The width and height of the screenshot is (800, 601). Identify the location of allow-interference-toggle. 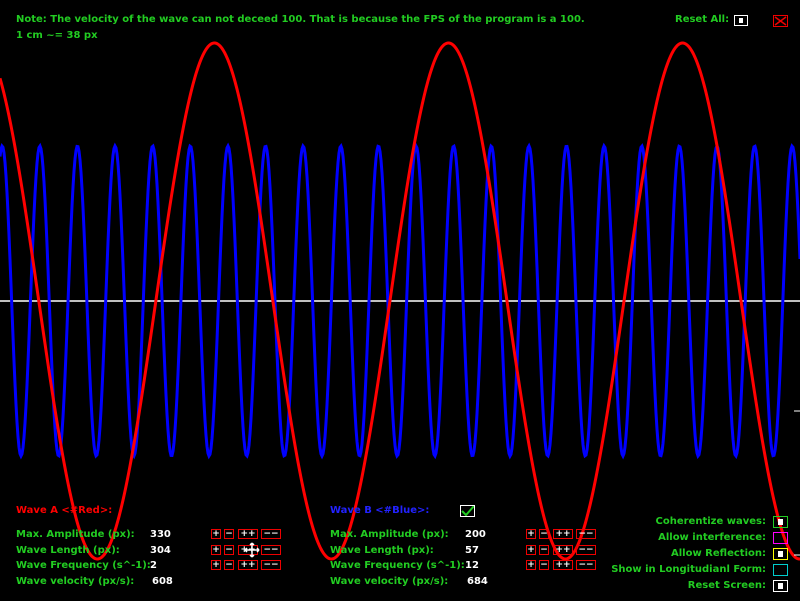
(780, 538).